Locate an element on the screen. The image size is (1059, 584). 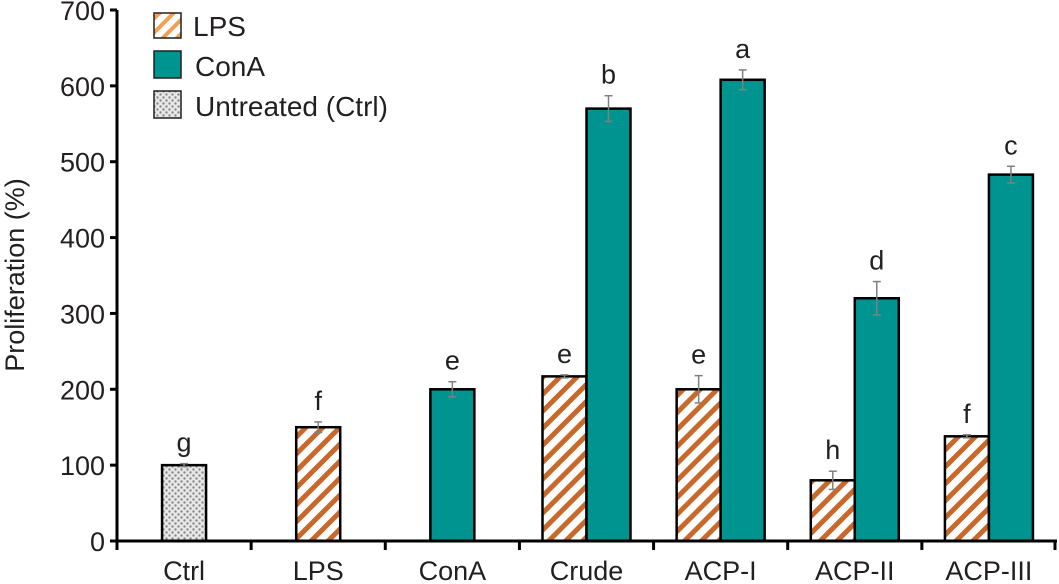
y-tick-label: 100 is located at coordinates (82, 466).